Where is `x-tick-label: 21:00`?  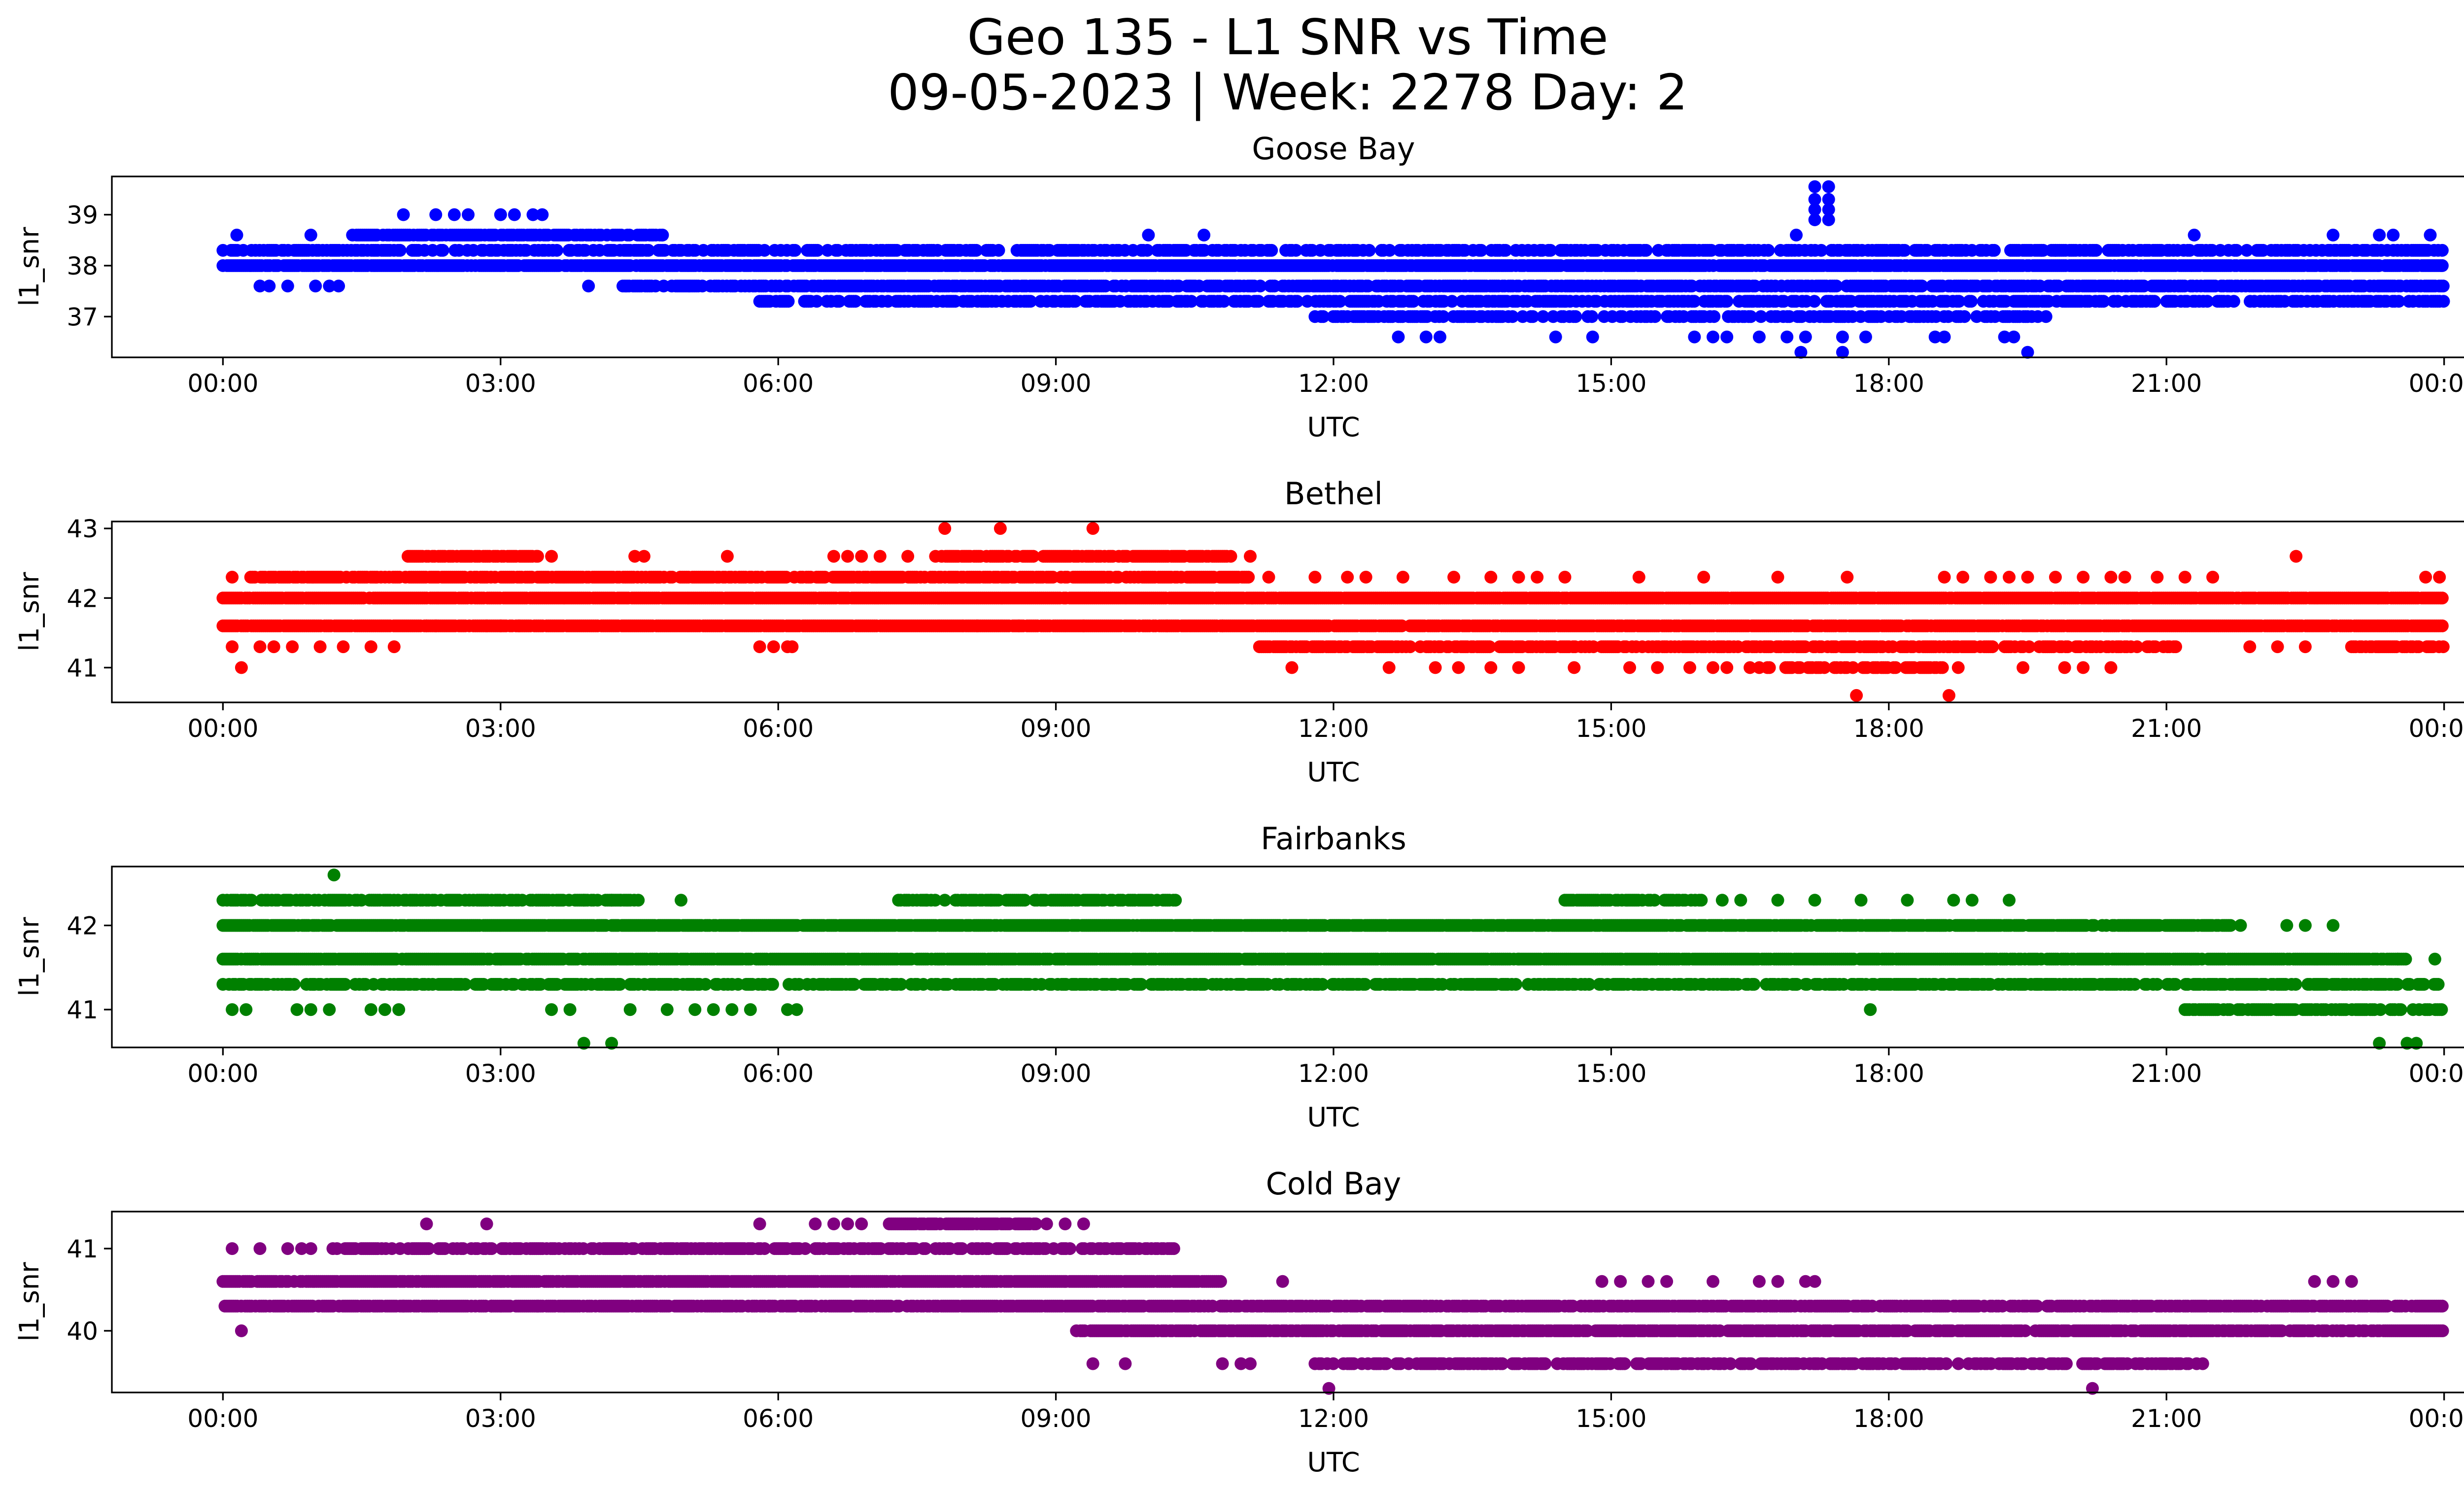
x-tick-label: 21:00 is located at coordinates (2166, 383).